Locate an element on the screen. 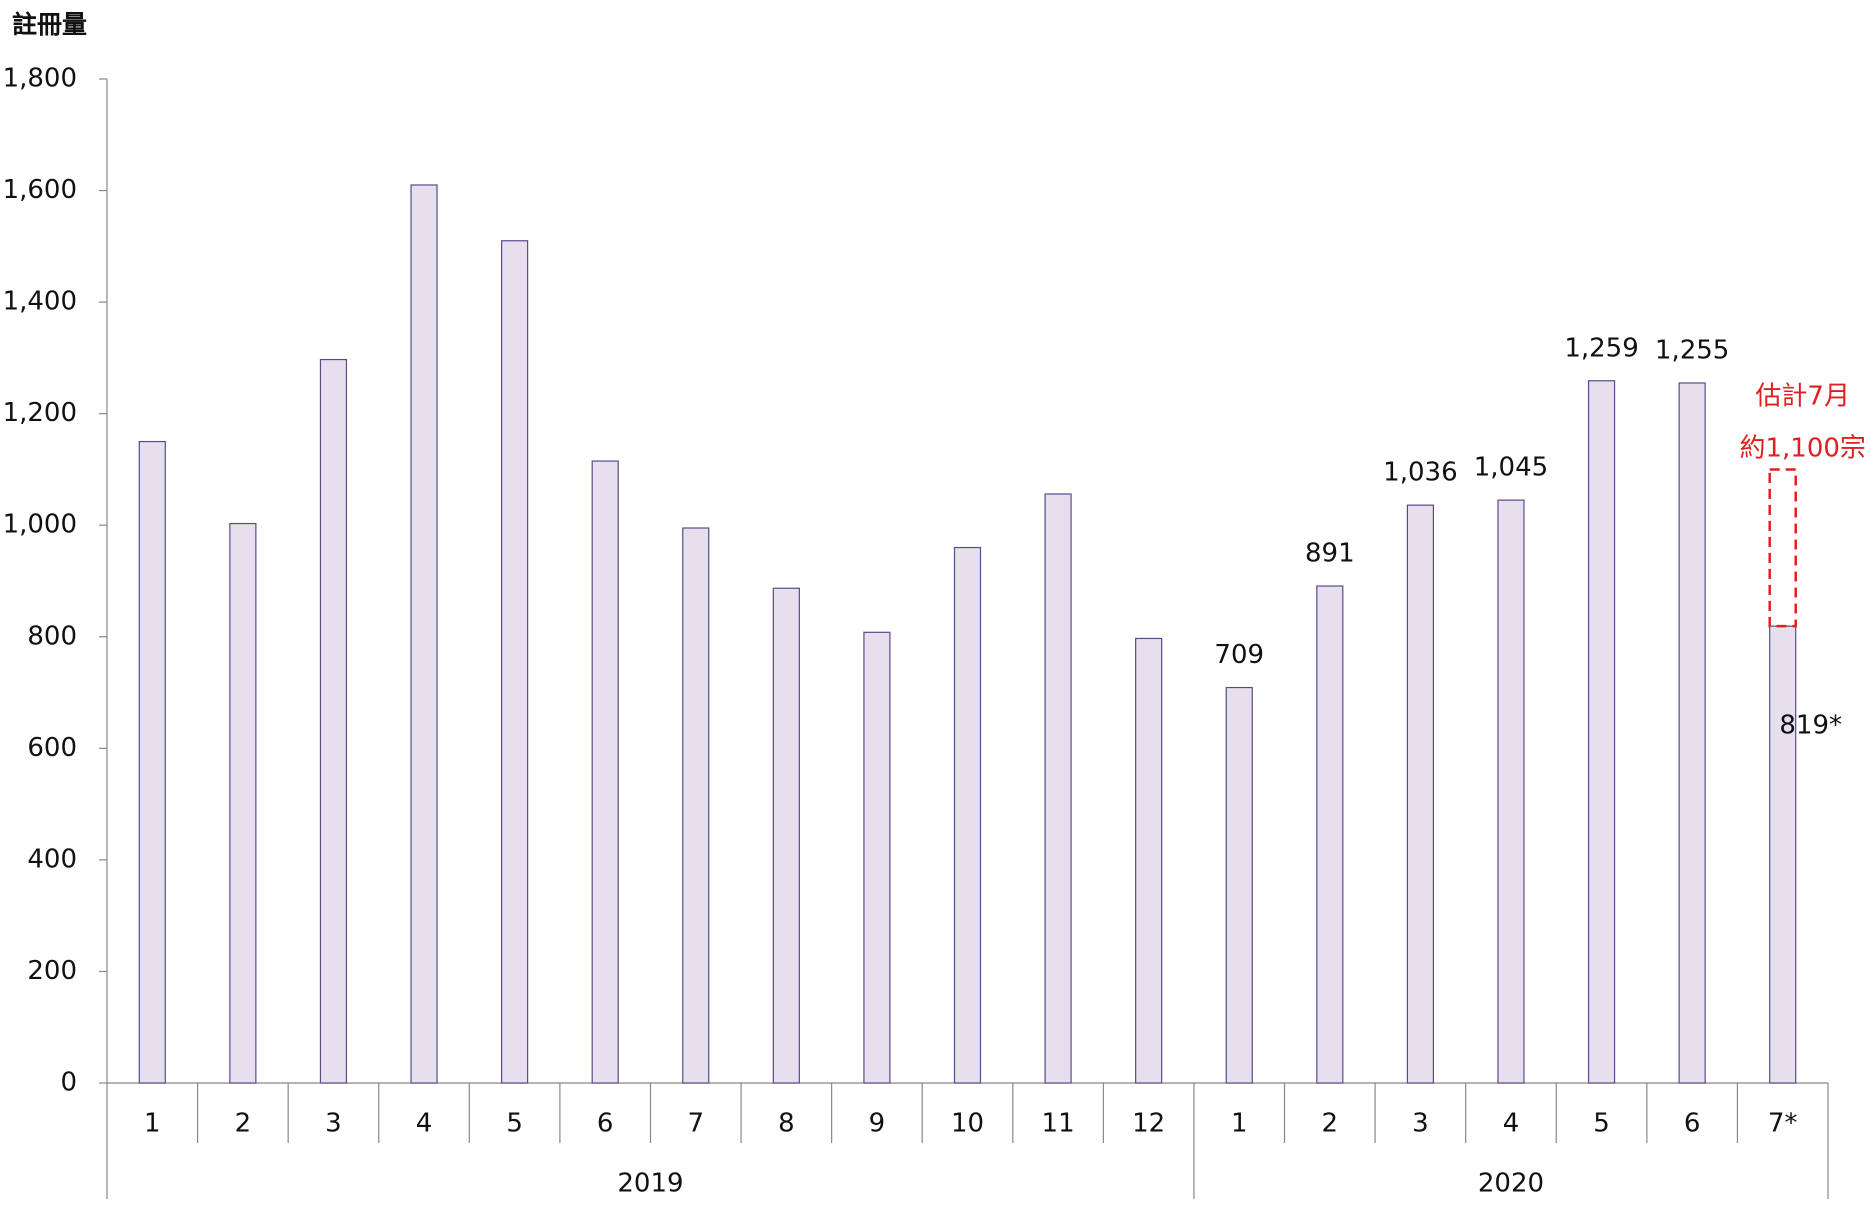 The width and height of the screenshot is (1871, 1218). x-tick-label: 12 is located at coordinates (1148, 1124).